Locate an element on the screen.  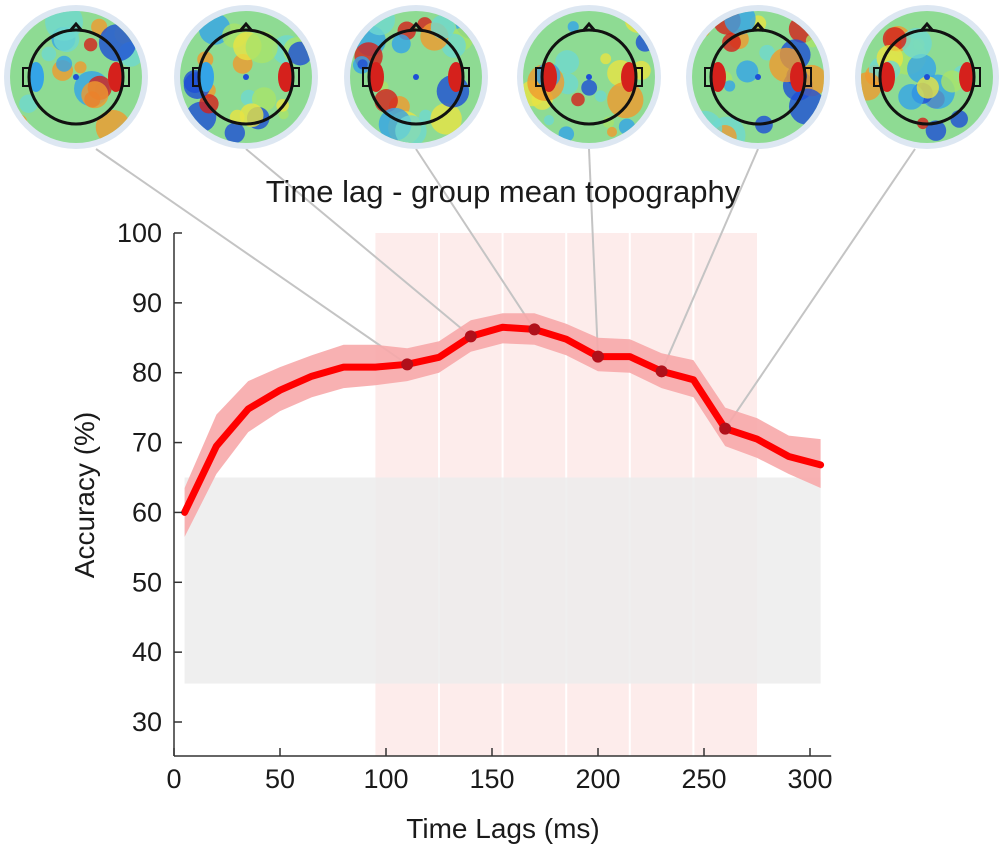
x-tick-label-50: 50 is located at coordinates (280, 779).